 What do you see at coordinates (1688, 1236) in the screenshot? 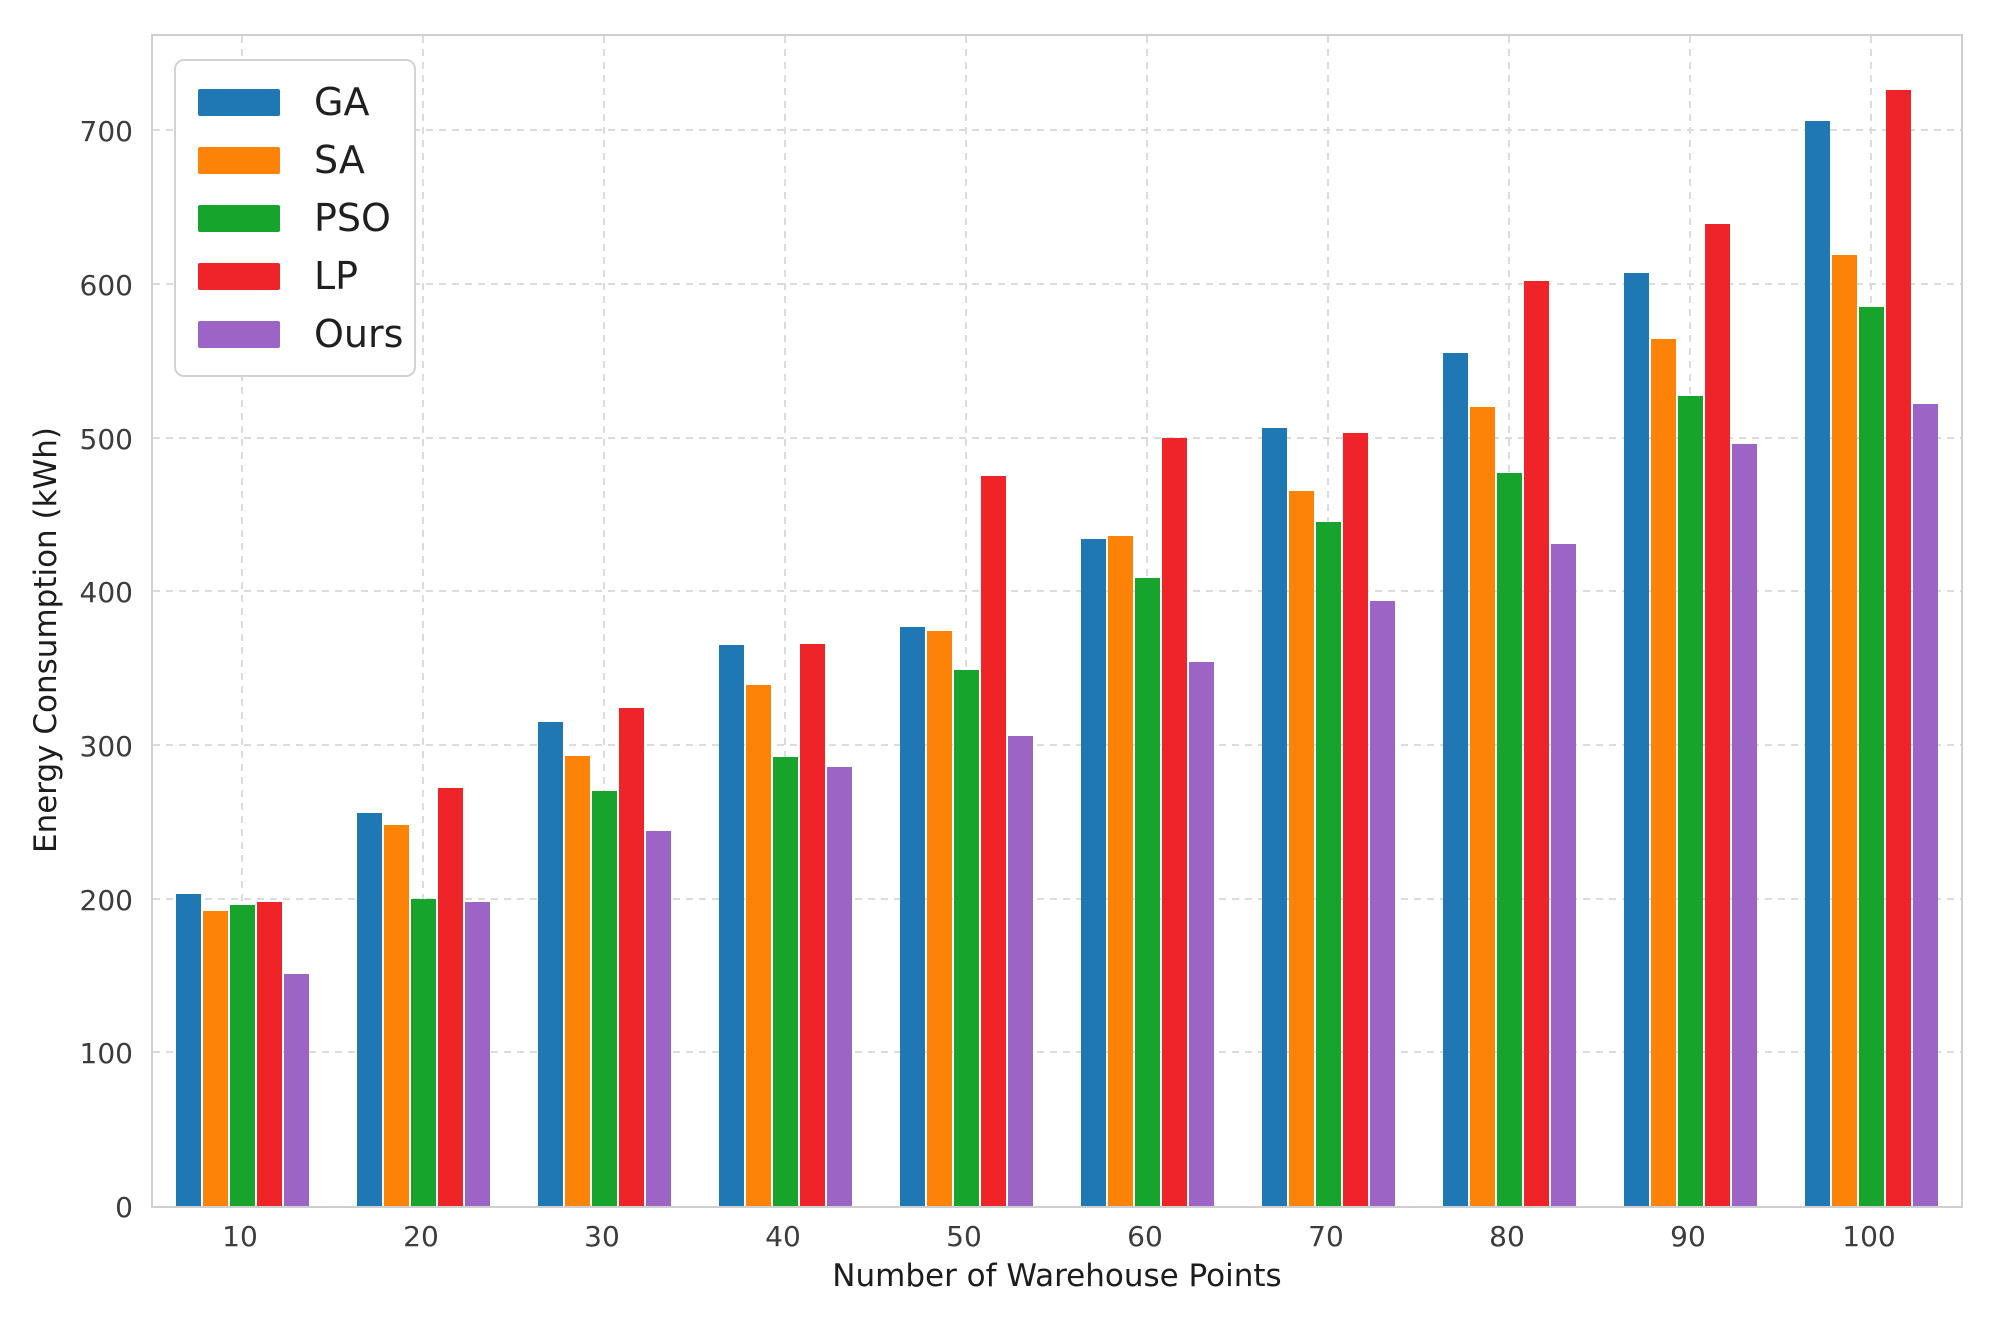
I see `x-tick-label-90: 90` at bounding box center [1688, 1236].